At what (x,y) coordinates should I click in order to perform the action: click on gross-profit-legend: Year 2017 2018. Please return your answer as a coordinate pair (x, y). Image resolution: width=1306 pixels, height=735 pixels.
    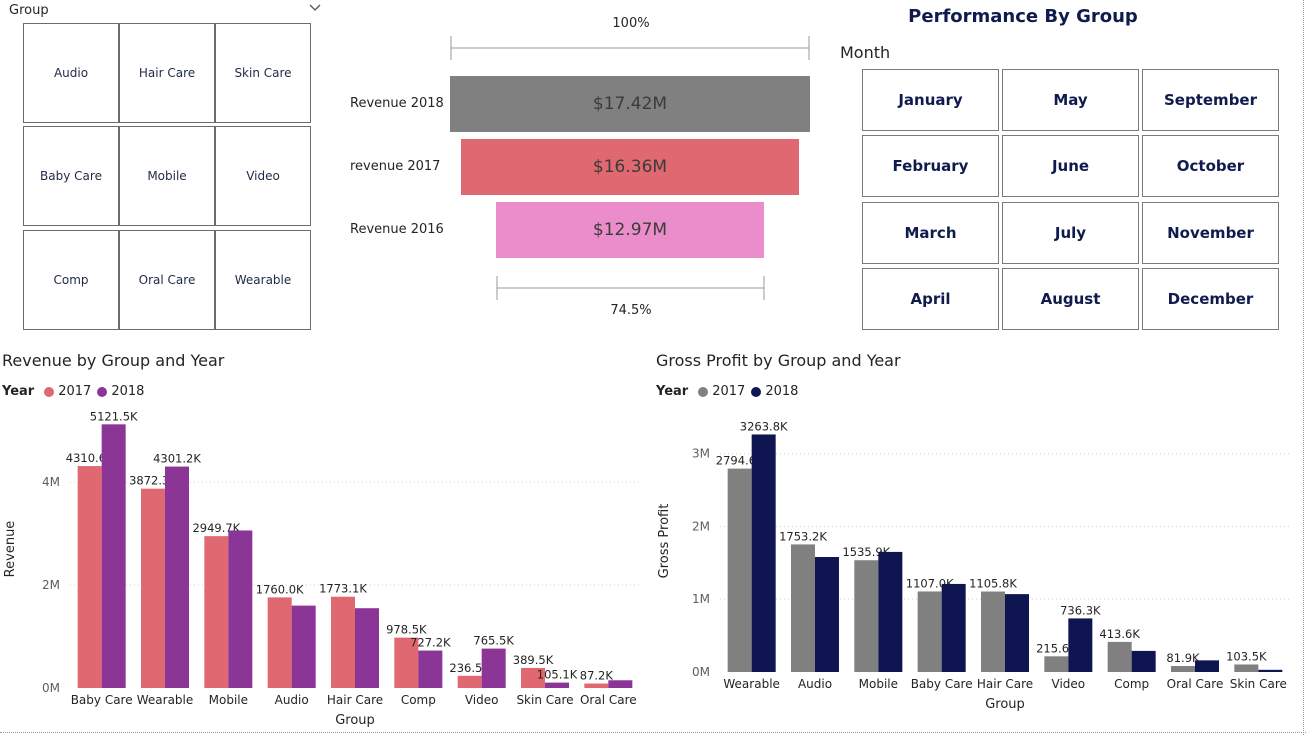
    Looking at the image, I should click on (727, 391).